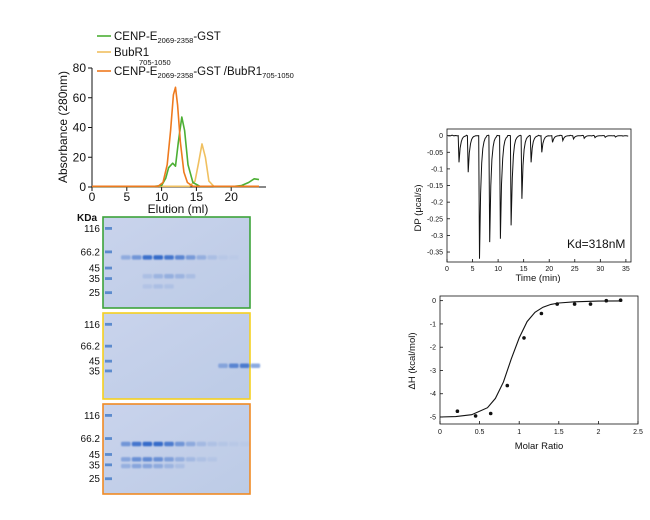  Describe the element at coordinates (95, 479) in the screenshot. I see `marker-label: 25` at that location.